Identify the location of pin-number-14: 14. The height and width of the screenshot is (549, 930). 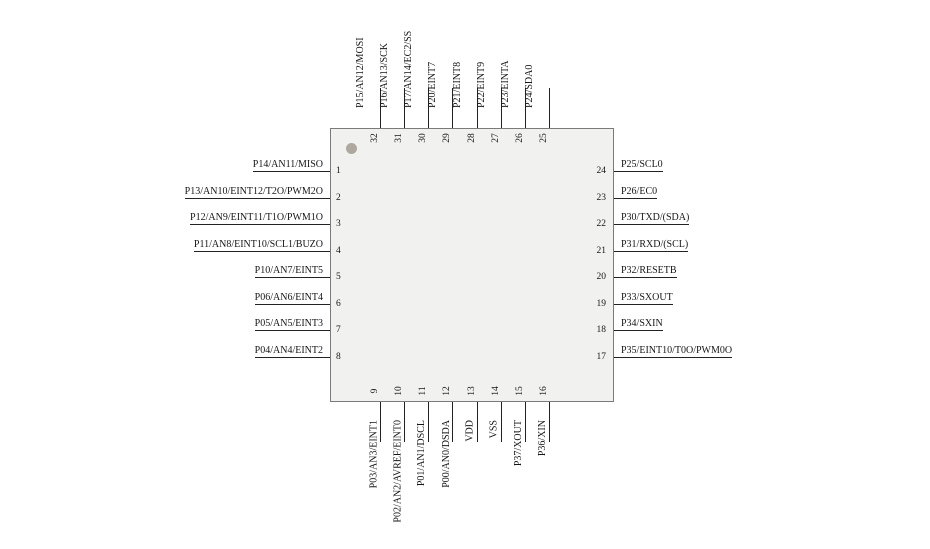
(495, 391).